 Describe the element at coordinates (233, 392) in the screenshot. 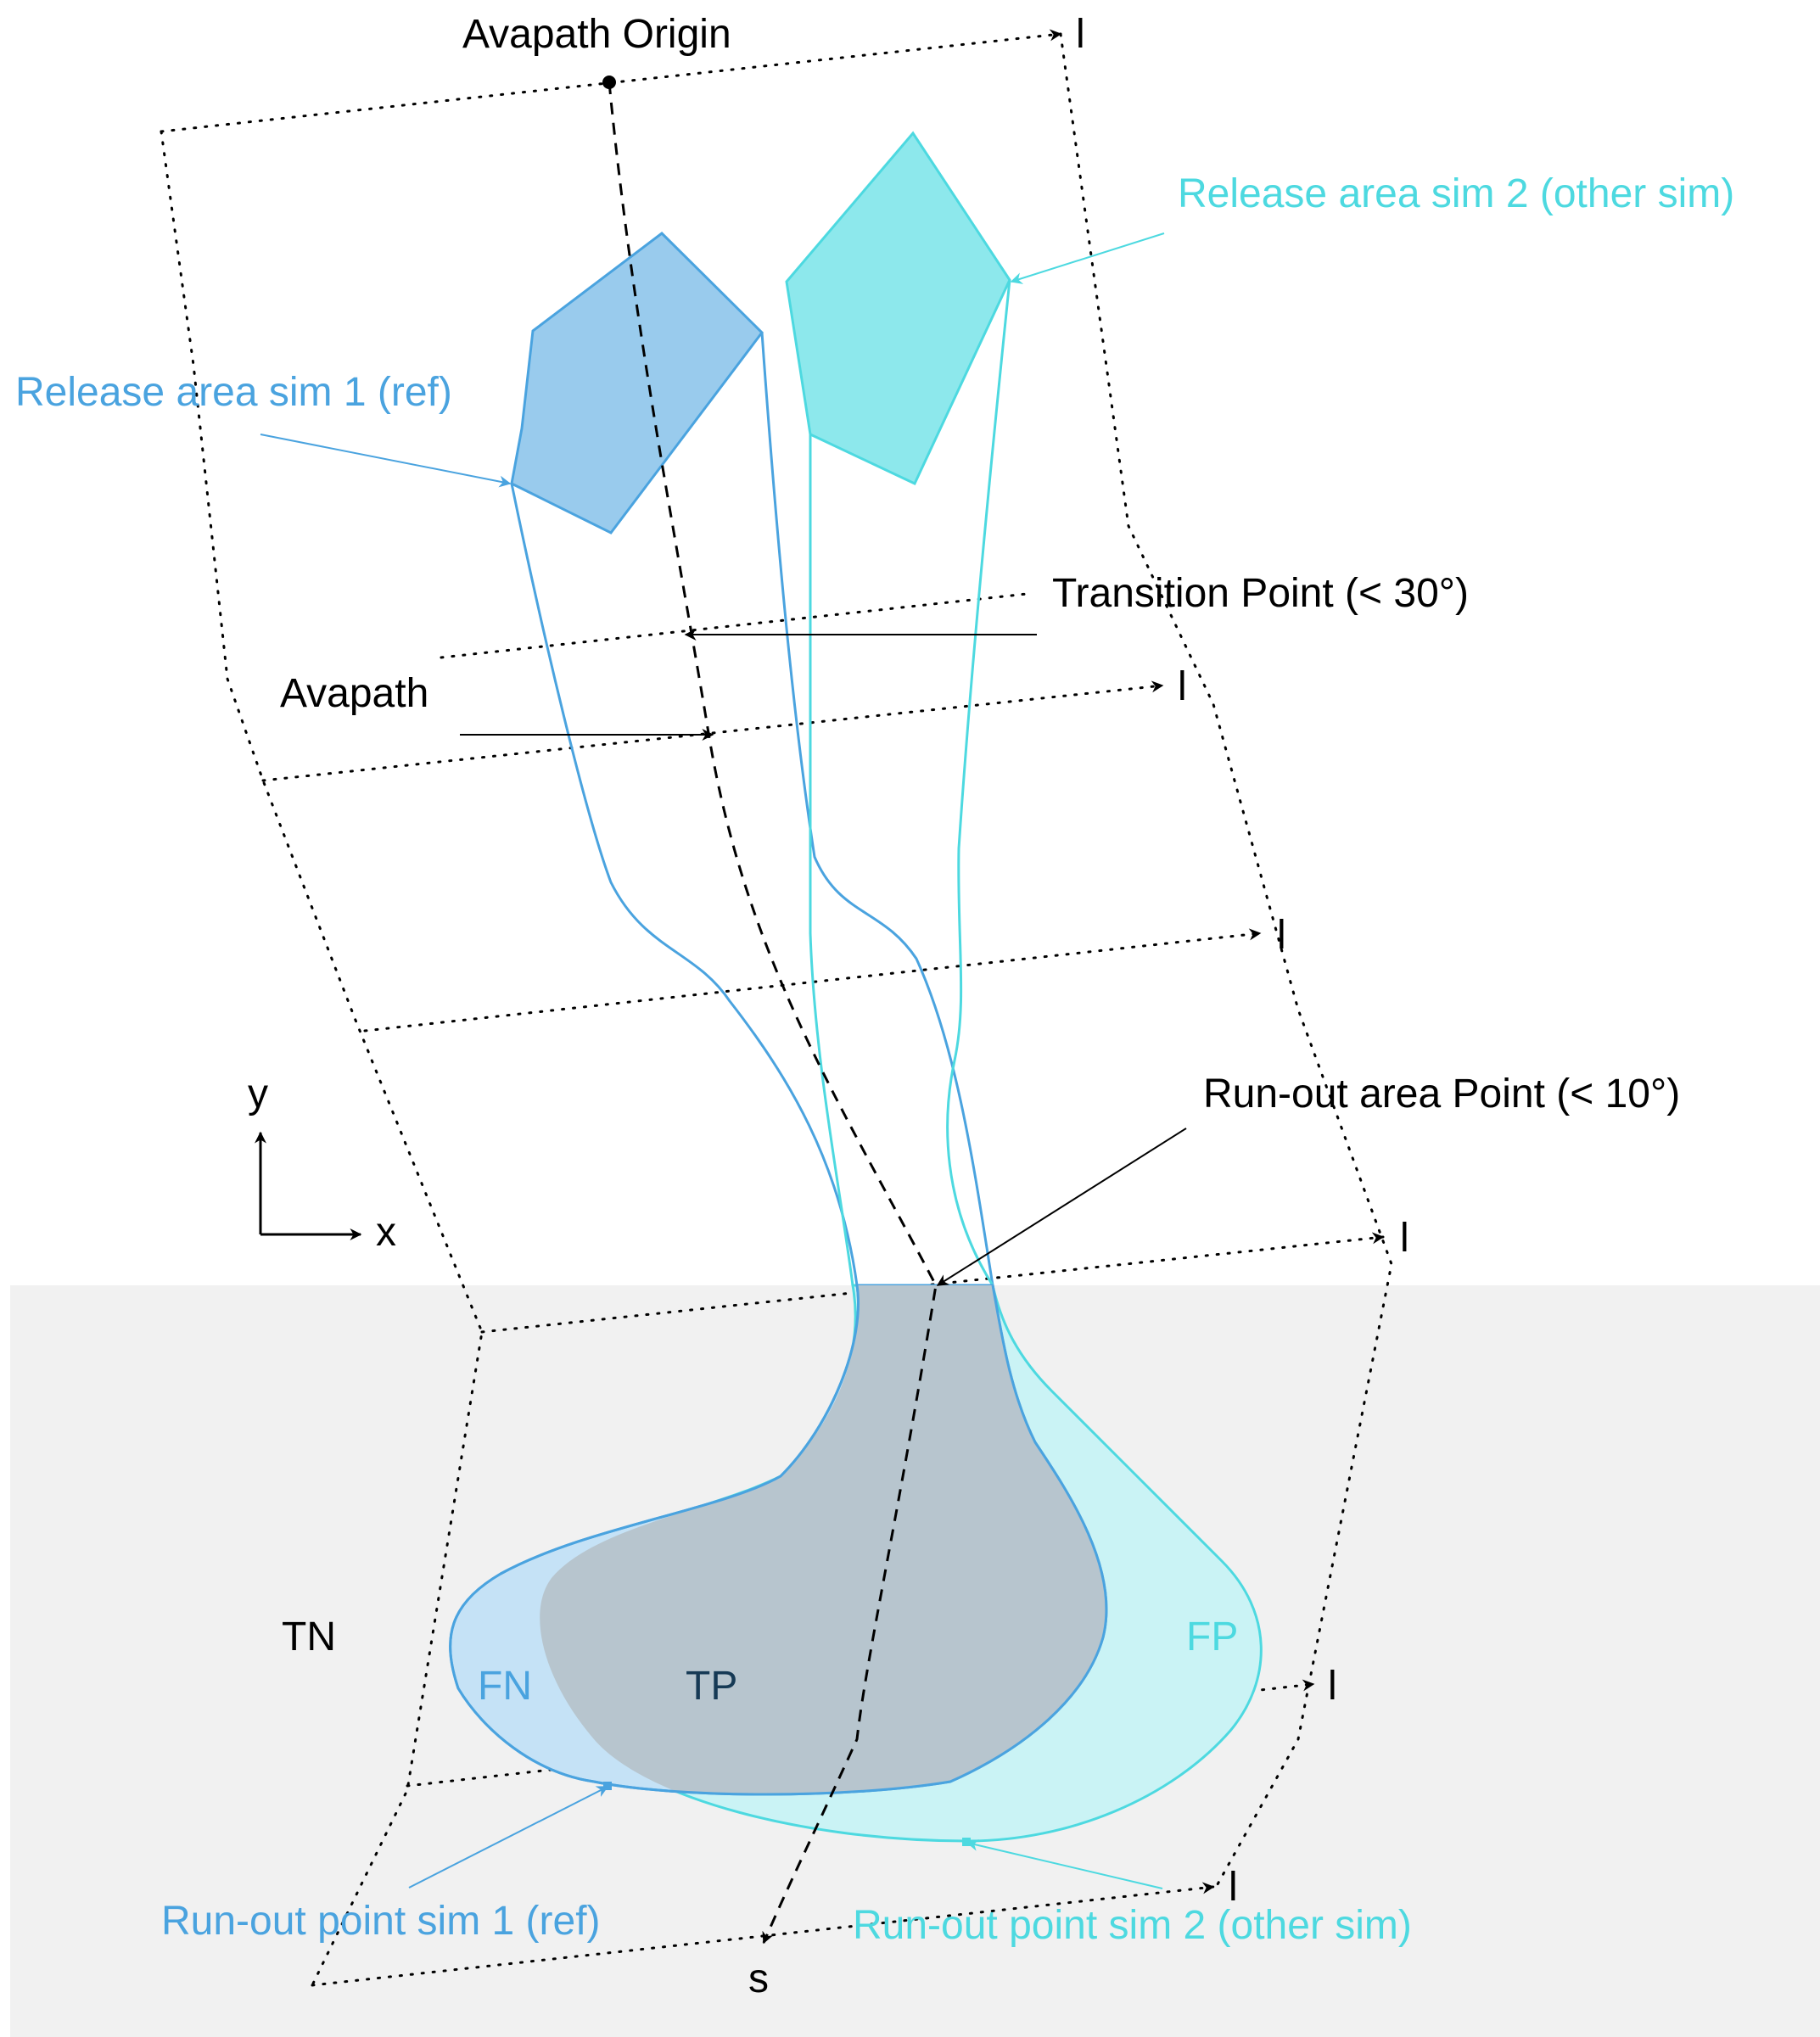

I see `release-sim1-label: Release area sim 1 (ref)` at that location.